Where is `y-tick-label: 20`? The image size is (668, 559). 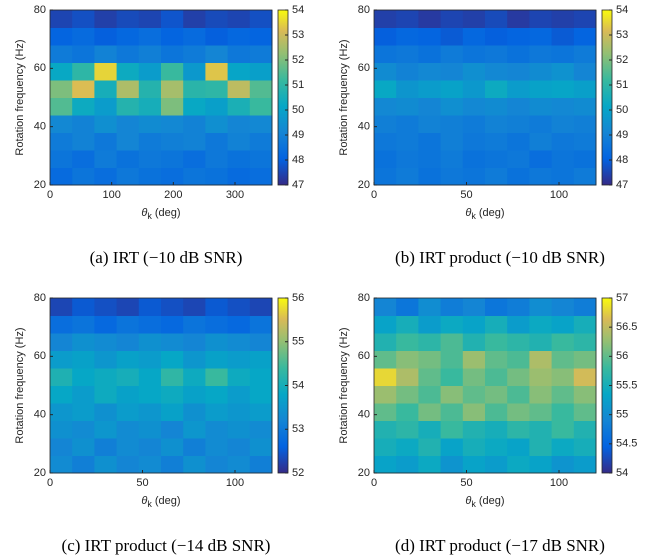
y-tick-label: 20 is located at coordinates (364, 473).